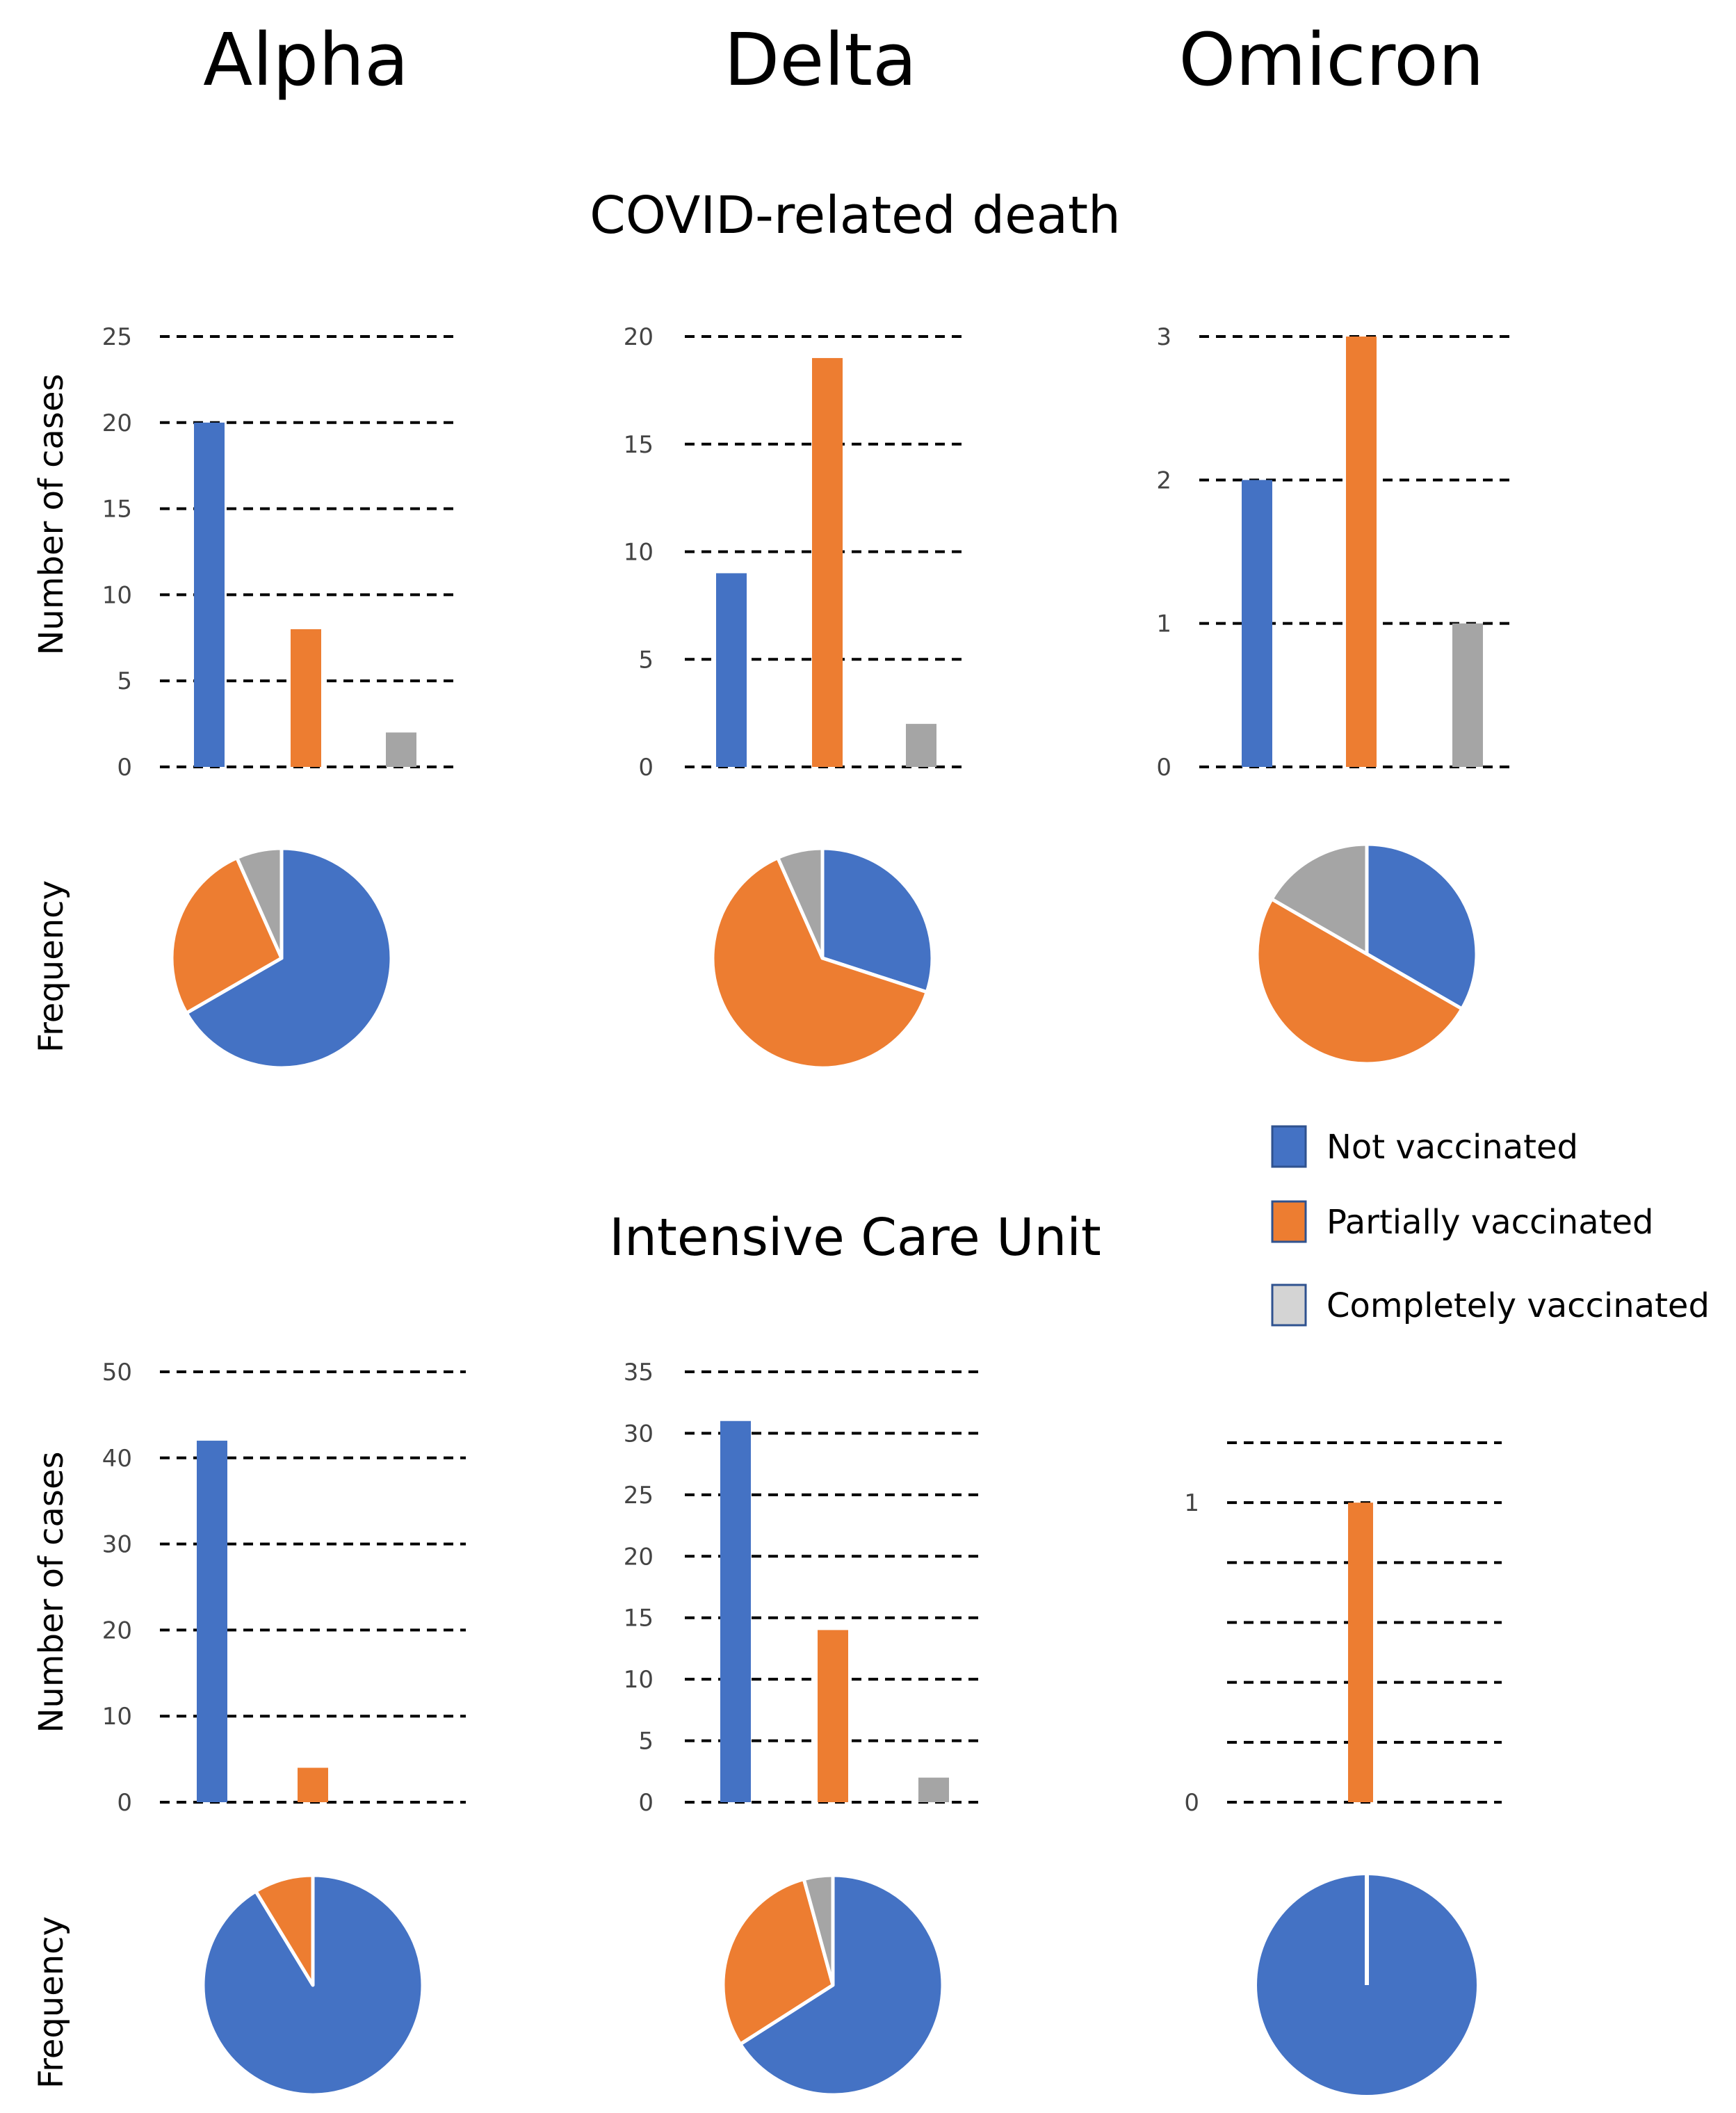  Describe the element at coordinates (1163, 337) in the screenshot. I see `y-tick-label: 3` at that location.